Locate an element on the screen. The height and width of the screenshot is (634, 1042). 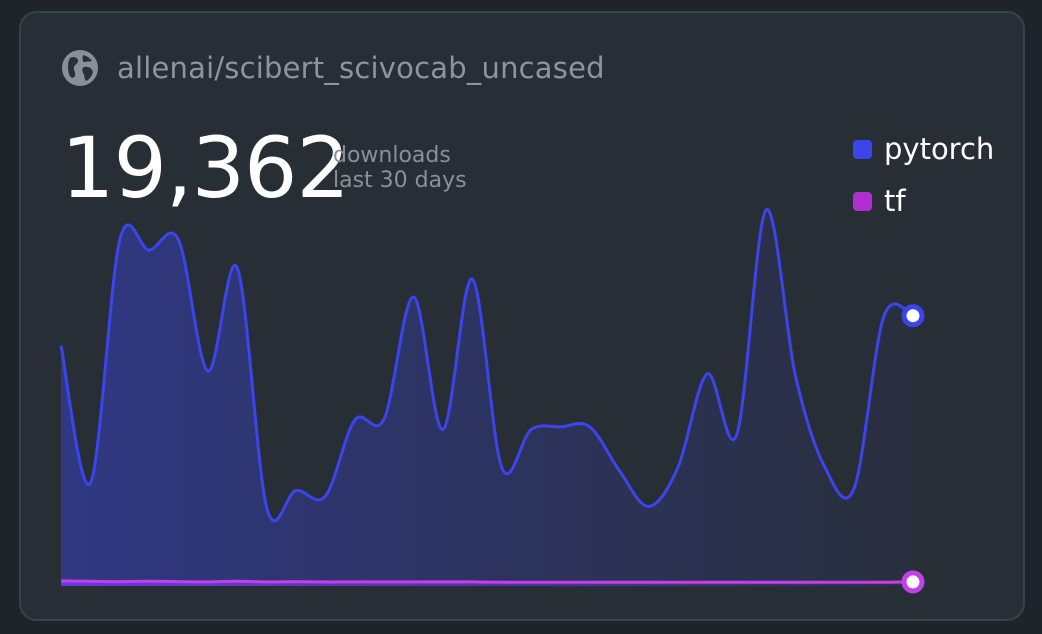
caption-period: last 30 days is located at coordinates (400, 180).